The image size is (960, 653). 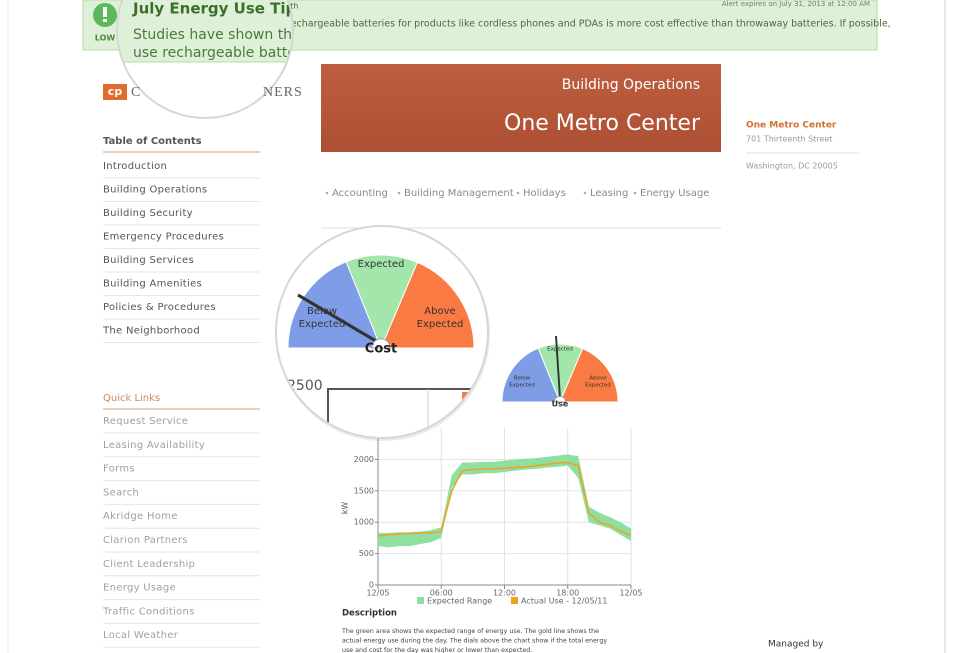 What do you see at coordinates (283, 92) in the screenshot?
I see `logo-text: NERS` at bounding box center [283, 92].